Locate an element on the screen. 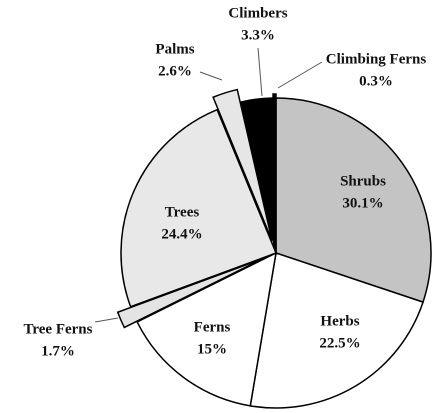 This screenshot has height=413, width=442. slice-value-label: 22.5% is located at coordinates (339, 343).